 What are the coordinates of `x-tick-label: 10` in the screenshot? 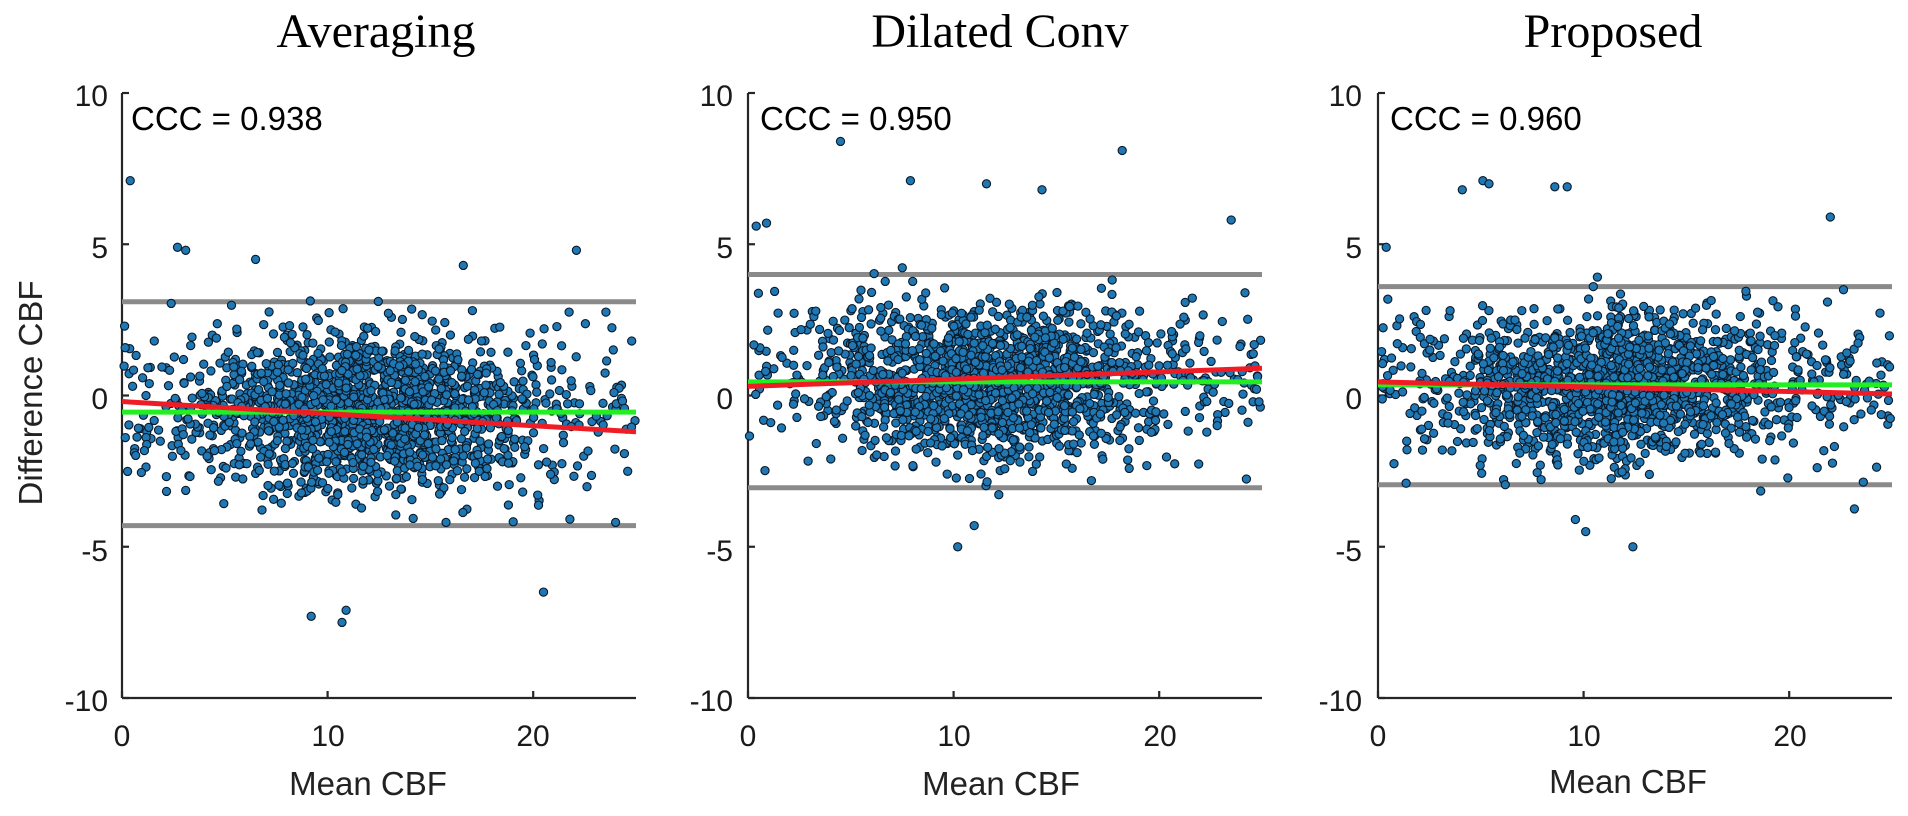 It's located at (953, 736).